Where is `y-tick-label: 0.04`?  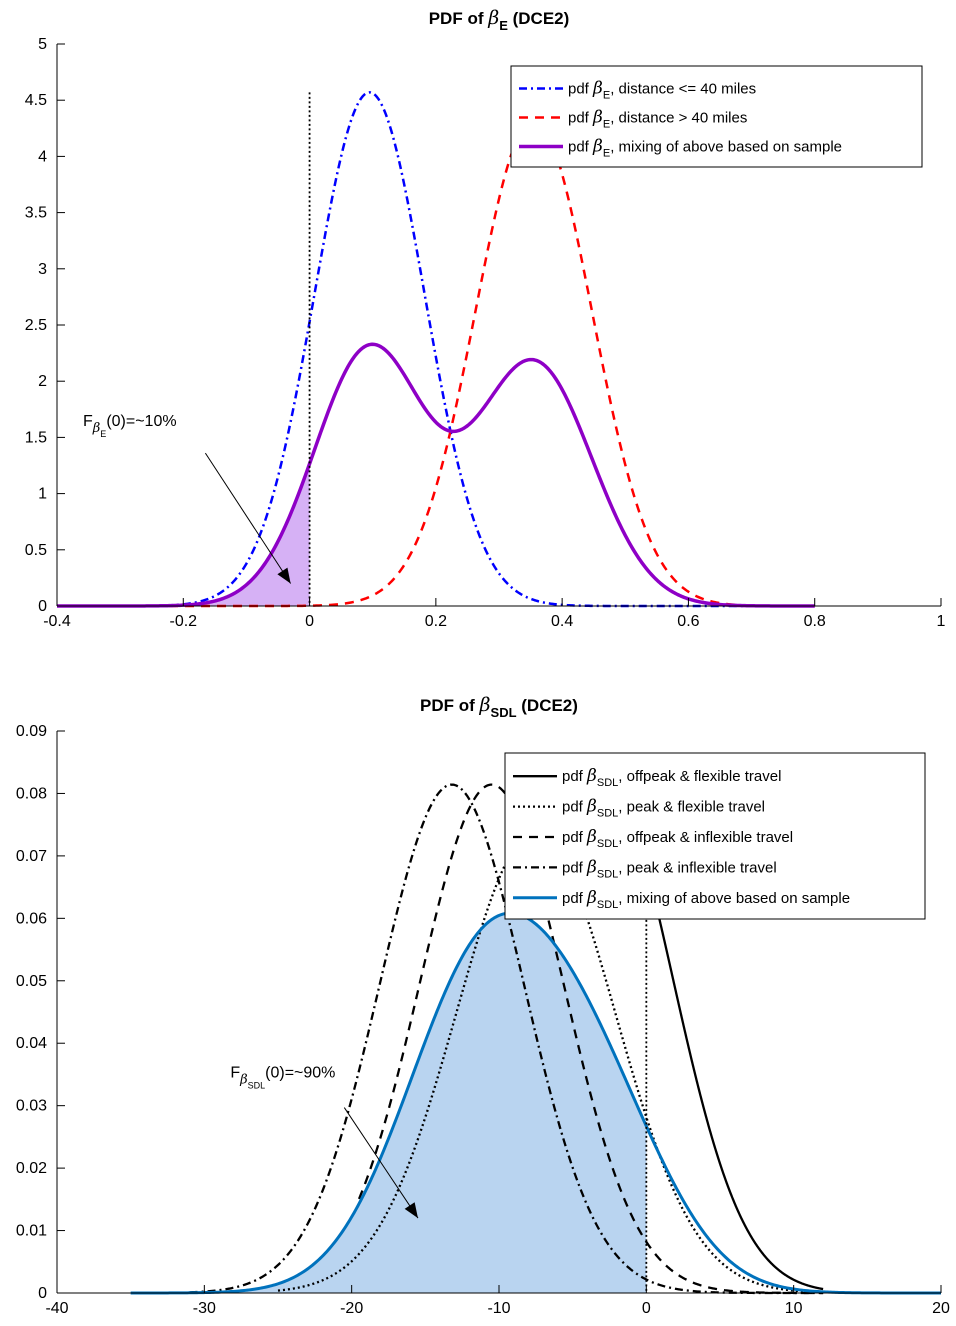 y-tick-label: 0.04 is located at coordinates (31, 1043).